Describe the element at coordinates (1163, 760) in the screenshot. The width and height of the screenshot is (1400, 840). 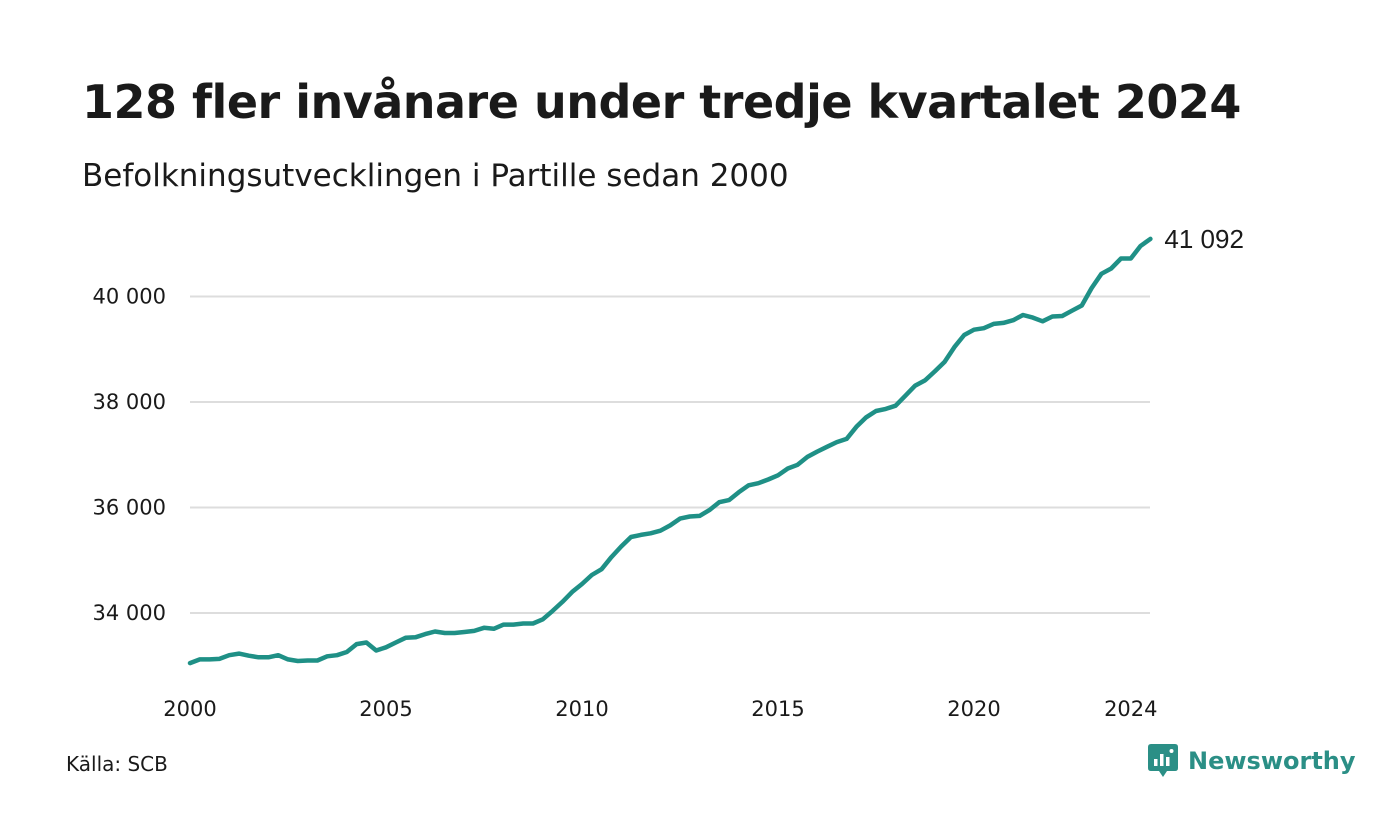
I see `newsworthy-logo-icon` at that location.